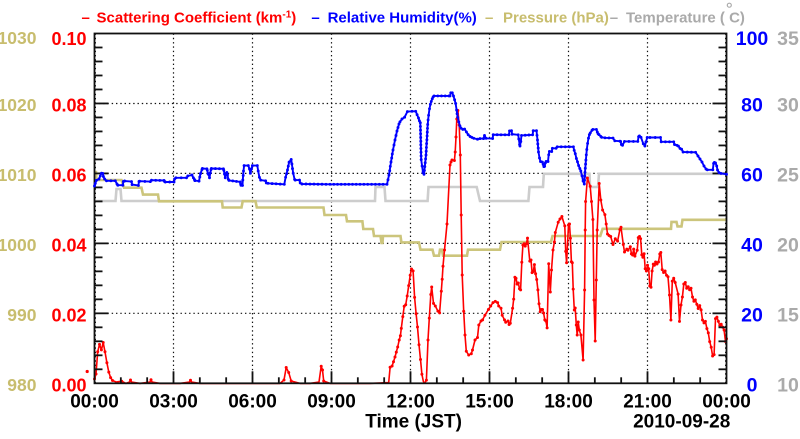 Image resolution: width=800 pixels, height=439 pixels. What do you see at coordinates (413, 422) in the screenshot?
I see `svg-text: Time (JST)` at bounding box center [413, 422].